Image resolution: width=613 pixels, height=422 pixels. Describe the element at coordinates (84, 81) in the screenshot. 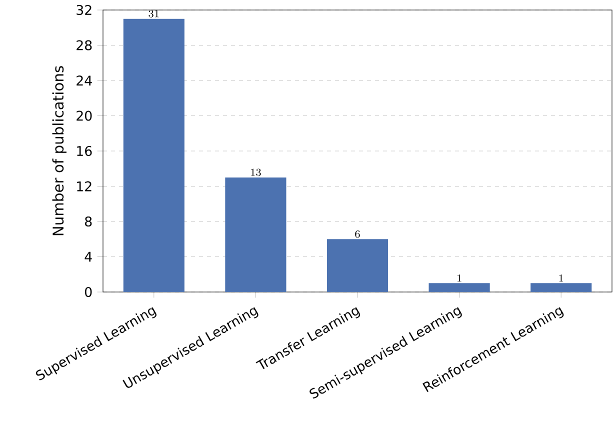

I see `y-tick-label: 24` at that location.